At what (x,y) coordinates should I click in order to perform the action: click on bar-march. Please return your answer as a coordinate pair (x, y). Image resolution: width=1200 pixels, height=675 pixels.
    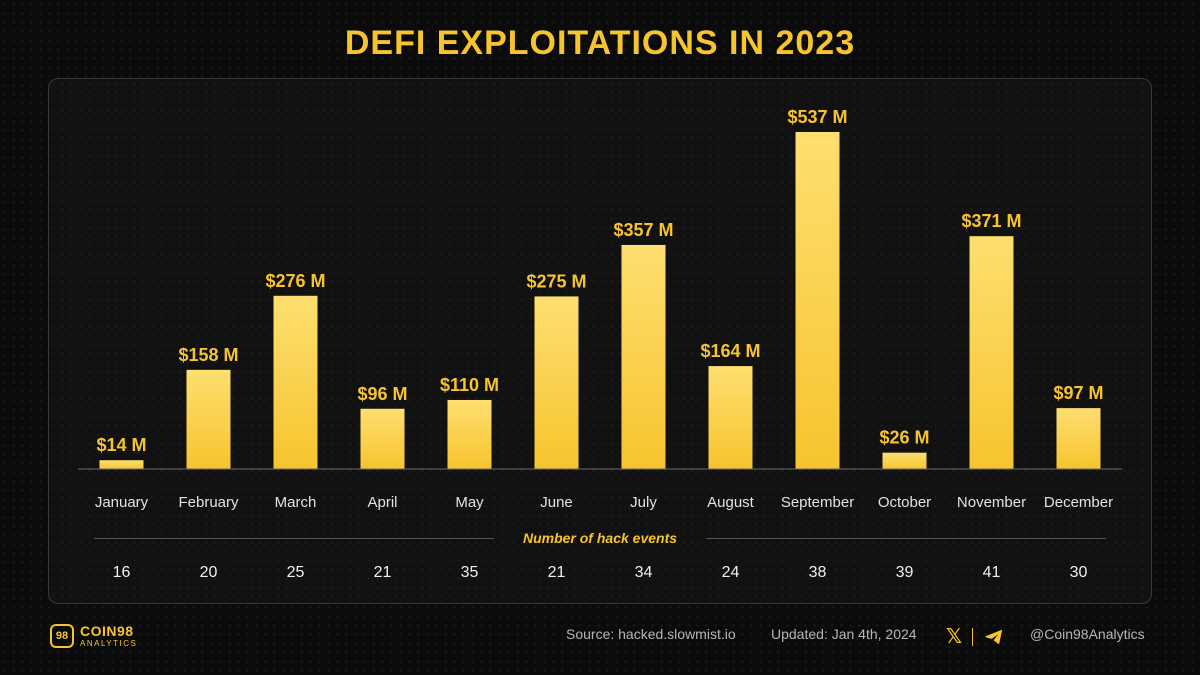
    Looking at the image, I should click on (295, 382).